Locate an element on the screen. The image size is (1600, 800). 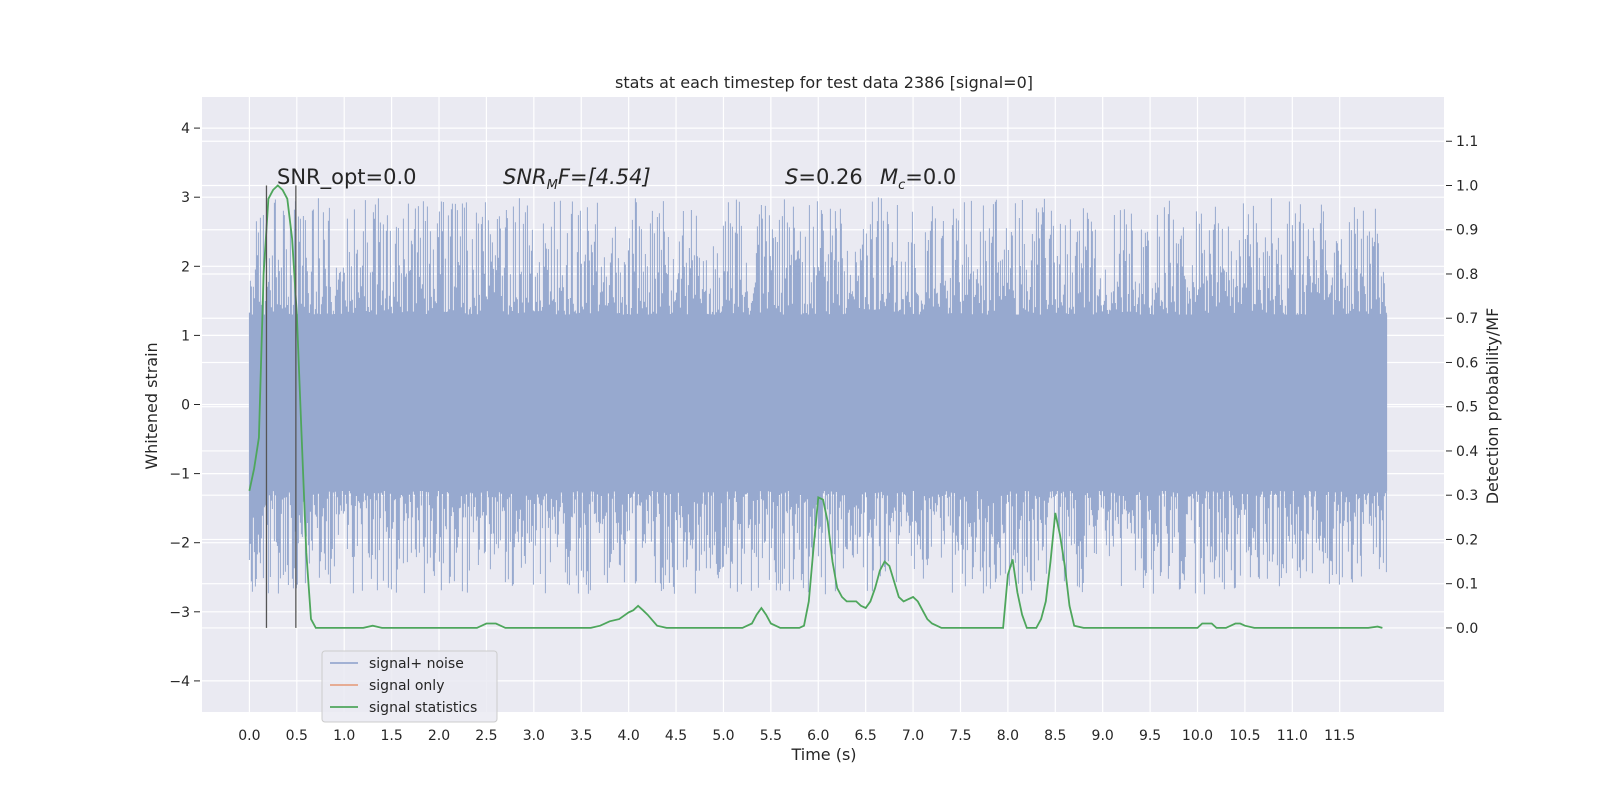
s-value: =0.26 is located at coordinates (830, 177).